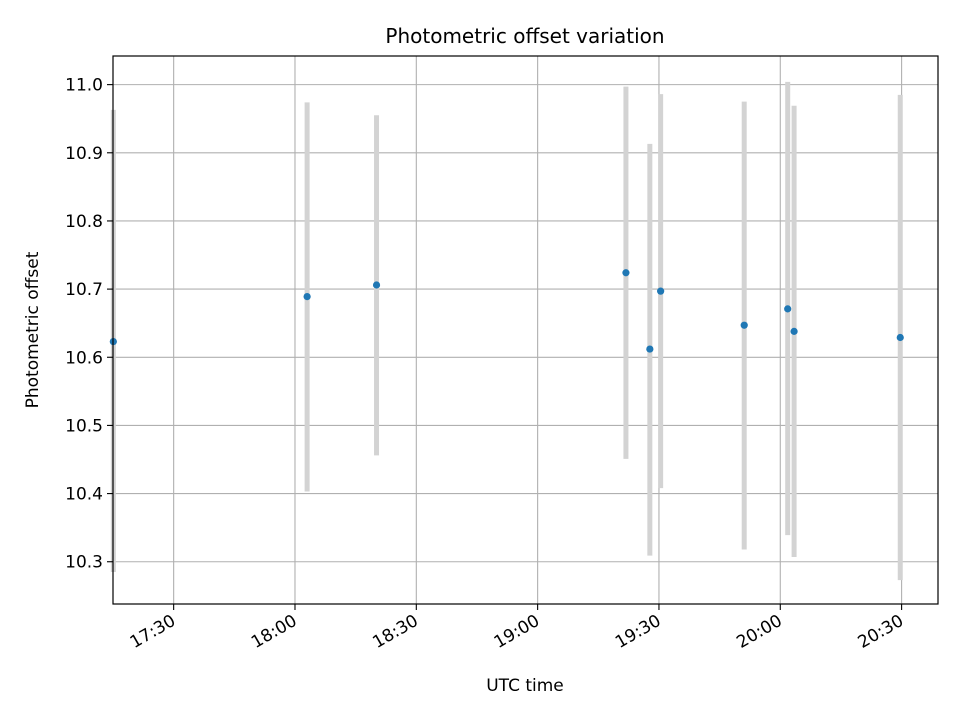  What do you see at coordinates (84, 495) in the screenshot?
I see `y-tick-label: 10.4` at bounding box center [84, 495].